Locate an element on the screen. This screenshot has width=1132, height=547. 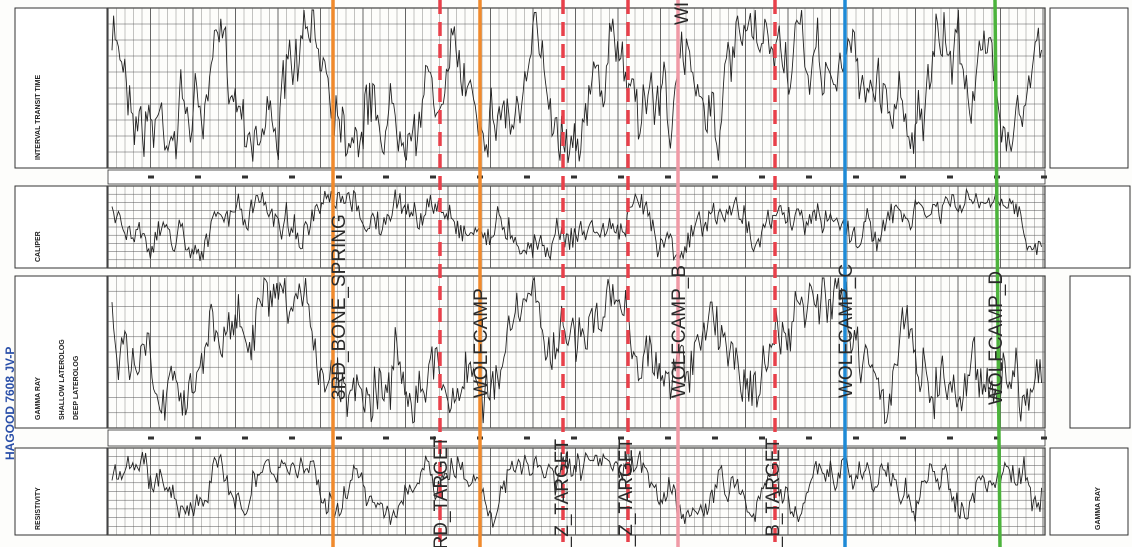
marker-label: WOLFCAMP_D is located at coordinates (996, 338).